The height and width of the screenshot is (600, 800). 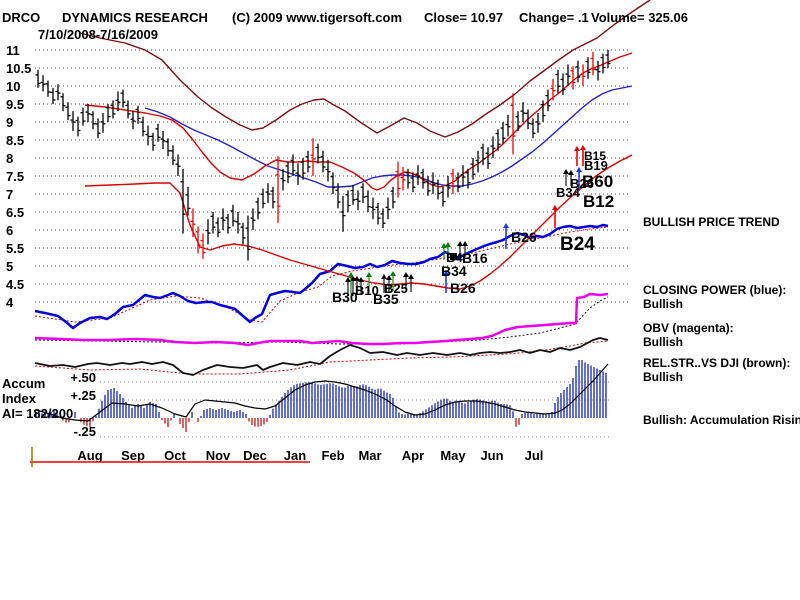 I want to click on month-label: Aug, so click(x=89, y=455).